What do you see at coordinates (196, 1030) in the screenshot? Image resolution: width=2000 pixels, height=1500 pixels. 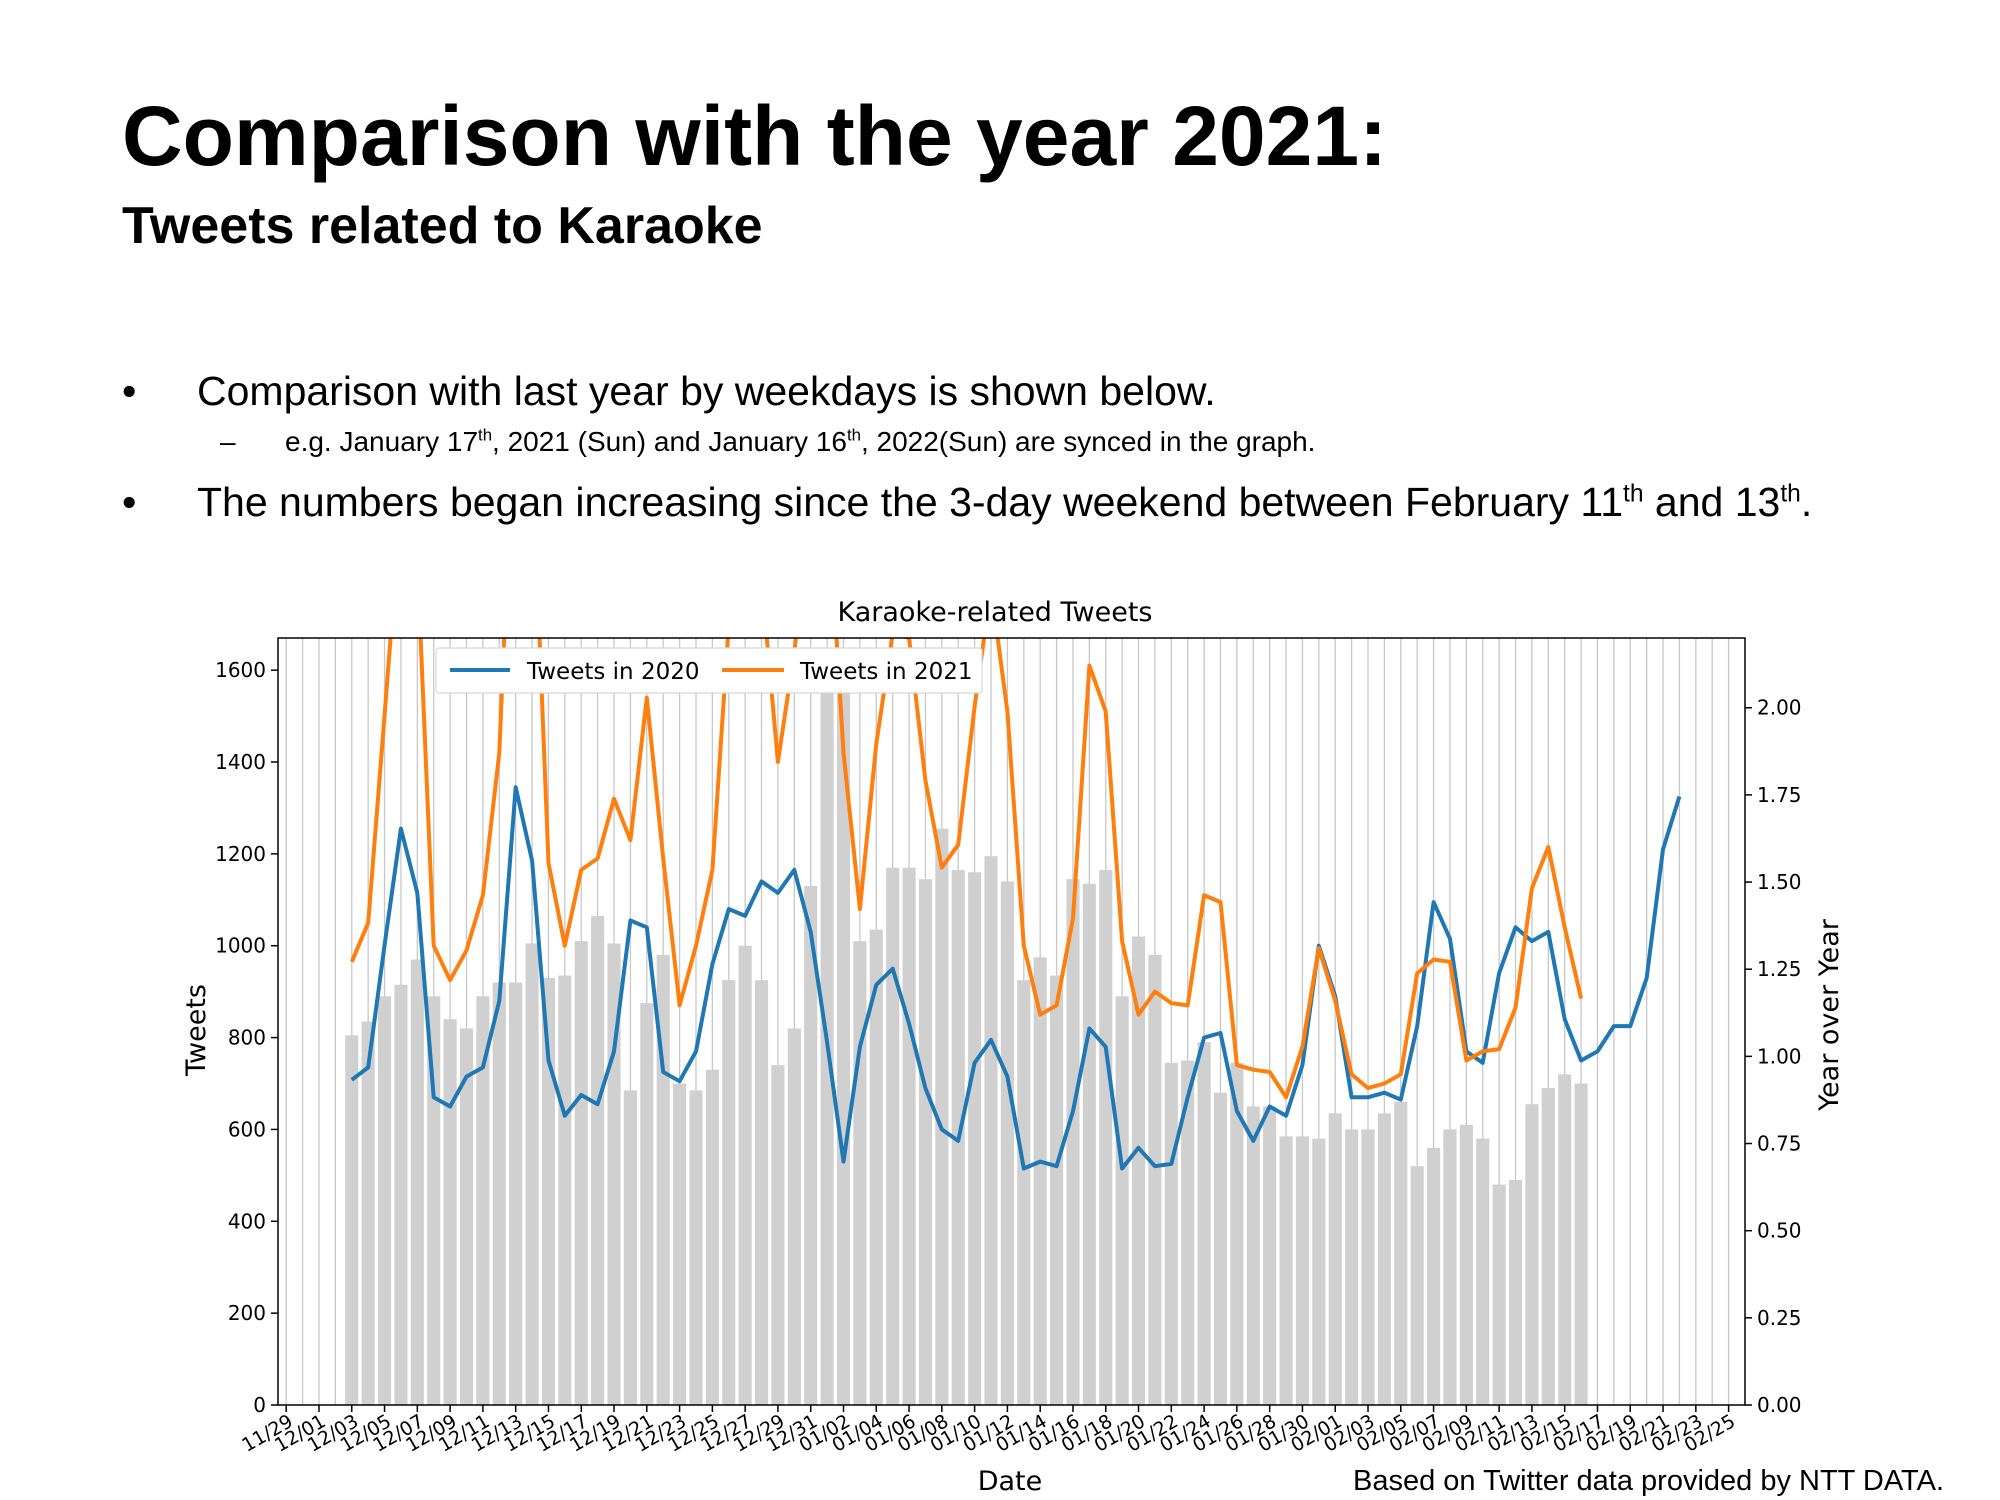 I see `y-axis-label: Tweets` at bounding box center [196, 1030].